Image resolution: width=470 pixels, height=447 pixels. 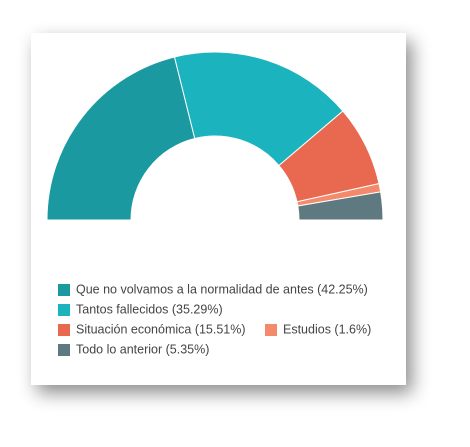 I want to click on legend-label: Tantos fallecidos (35.29%), so click(x=149, y=309).